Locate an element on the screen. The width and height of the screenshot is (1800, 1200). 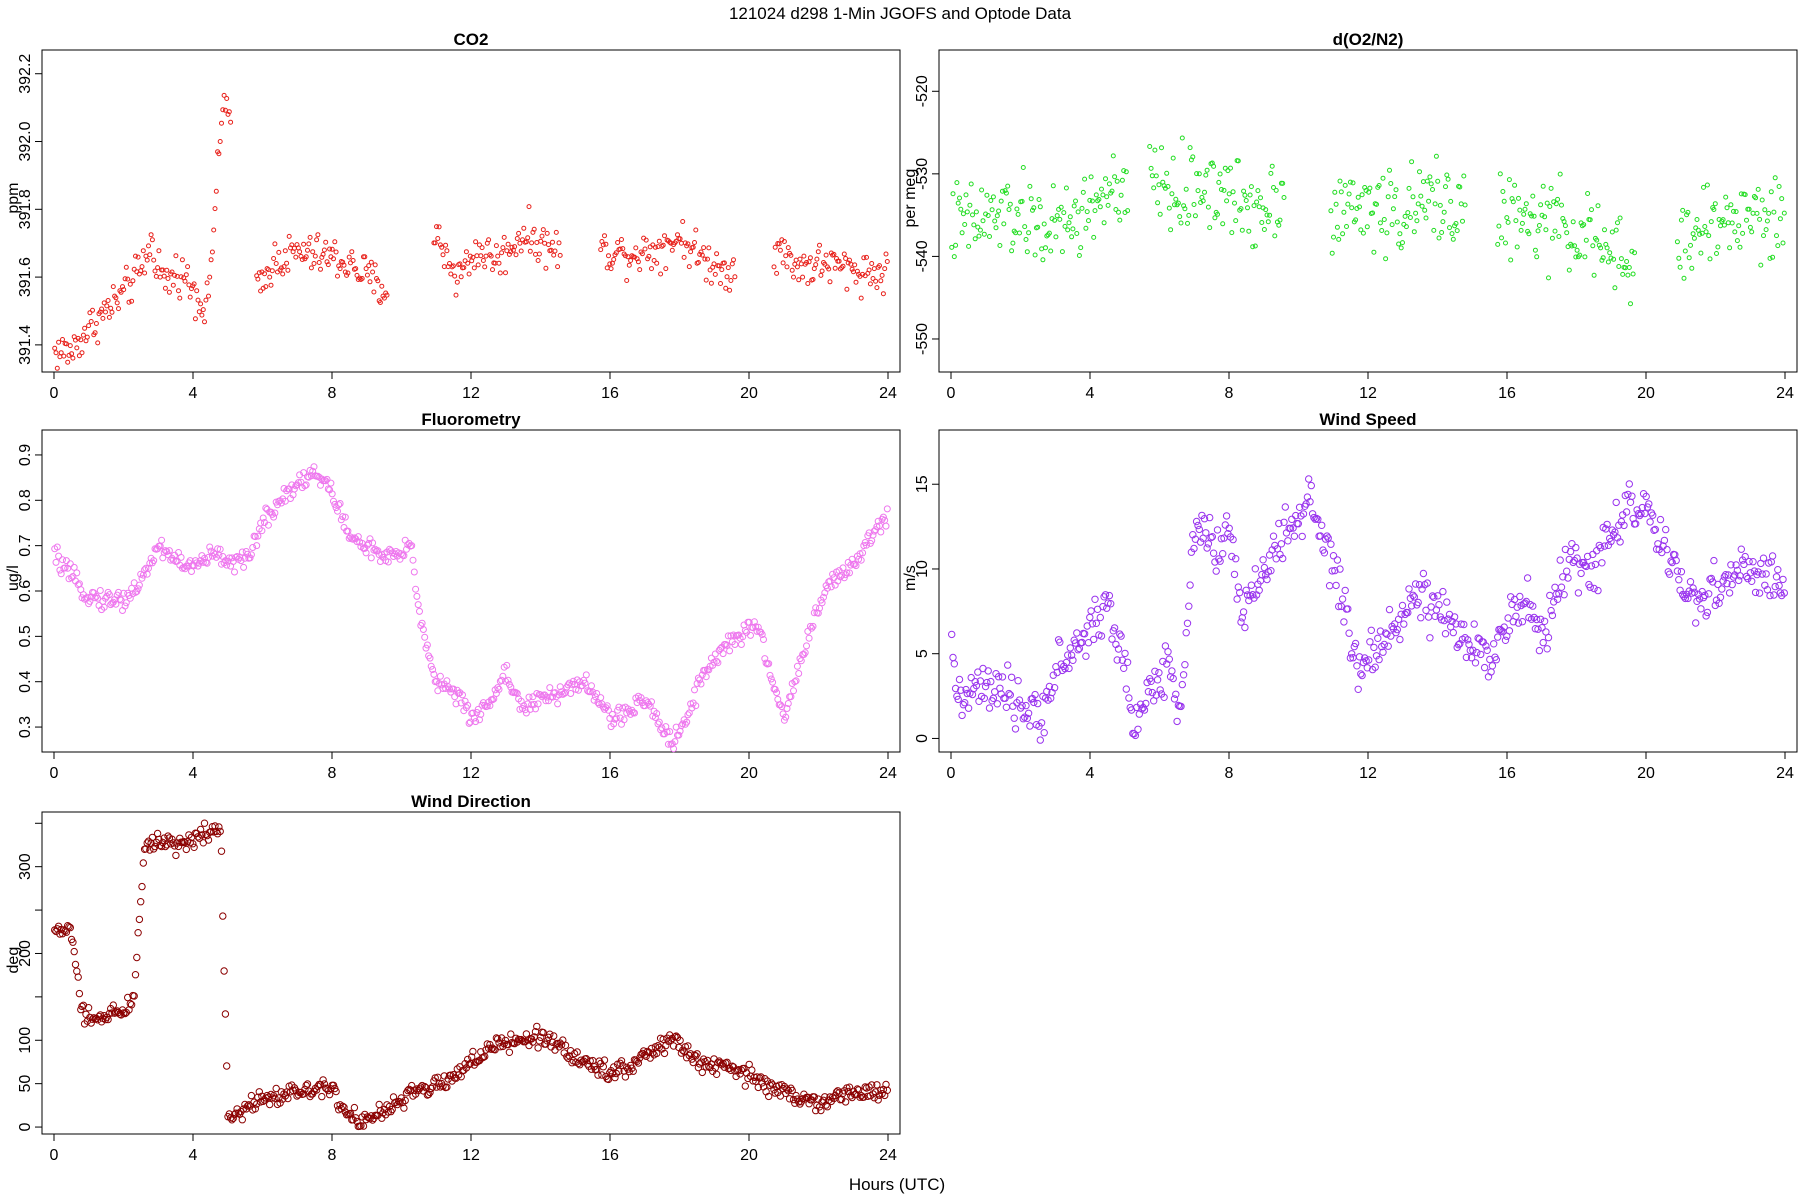
y-axis-label: ppm is located at coordinates (13, 198).